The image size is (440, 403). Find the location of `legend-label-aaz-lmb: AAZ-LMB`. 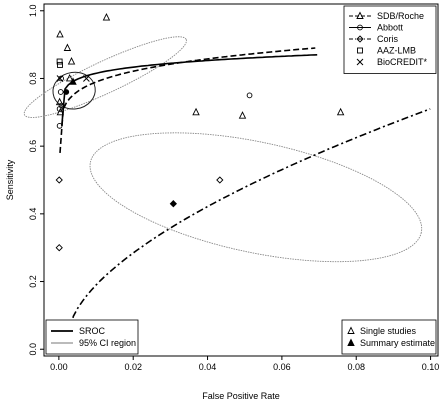

legend-label-aaz-lmb: AAZ-LMB is located at coordinates (396, 51).